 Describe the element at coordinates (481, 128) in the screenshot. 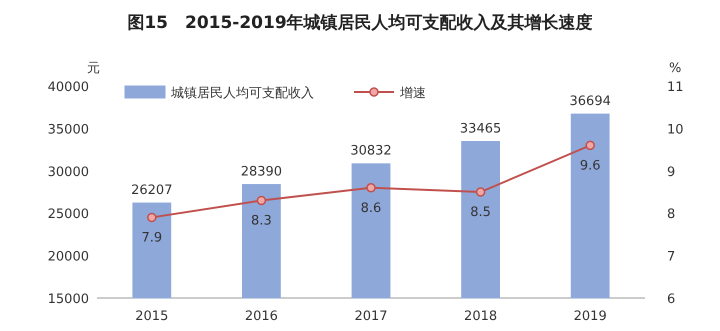

I see `data-label: 33465` at that location.